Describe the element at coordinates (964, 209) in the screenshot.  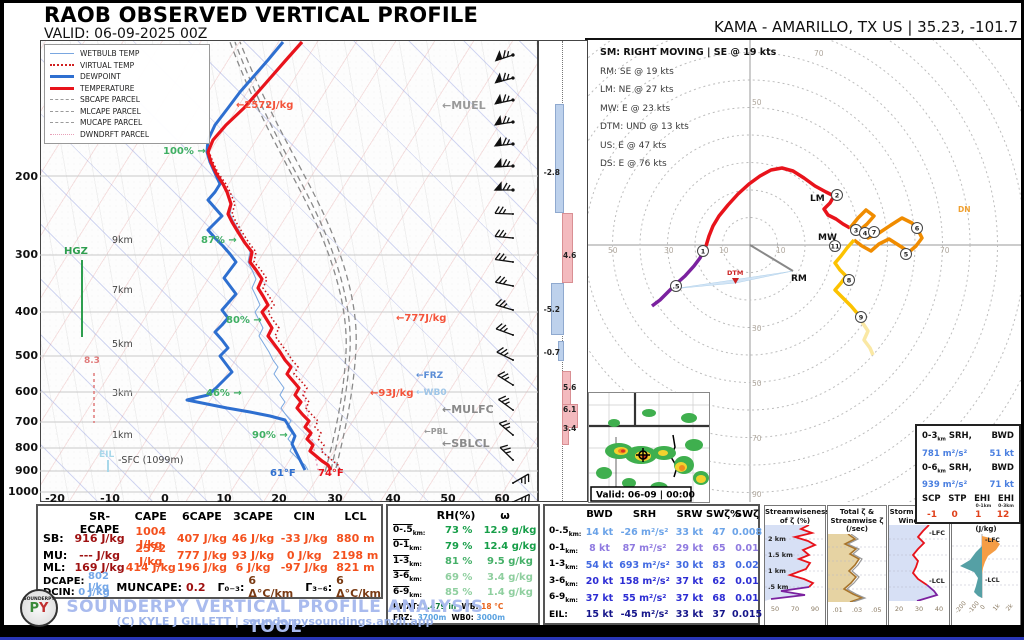
I see `dn-marker: DN` at that location.